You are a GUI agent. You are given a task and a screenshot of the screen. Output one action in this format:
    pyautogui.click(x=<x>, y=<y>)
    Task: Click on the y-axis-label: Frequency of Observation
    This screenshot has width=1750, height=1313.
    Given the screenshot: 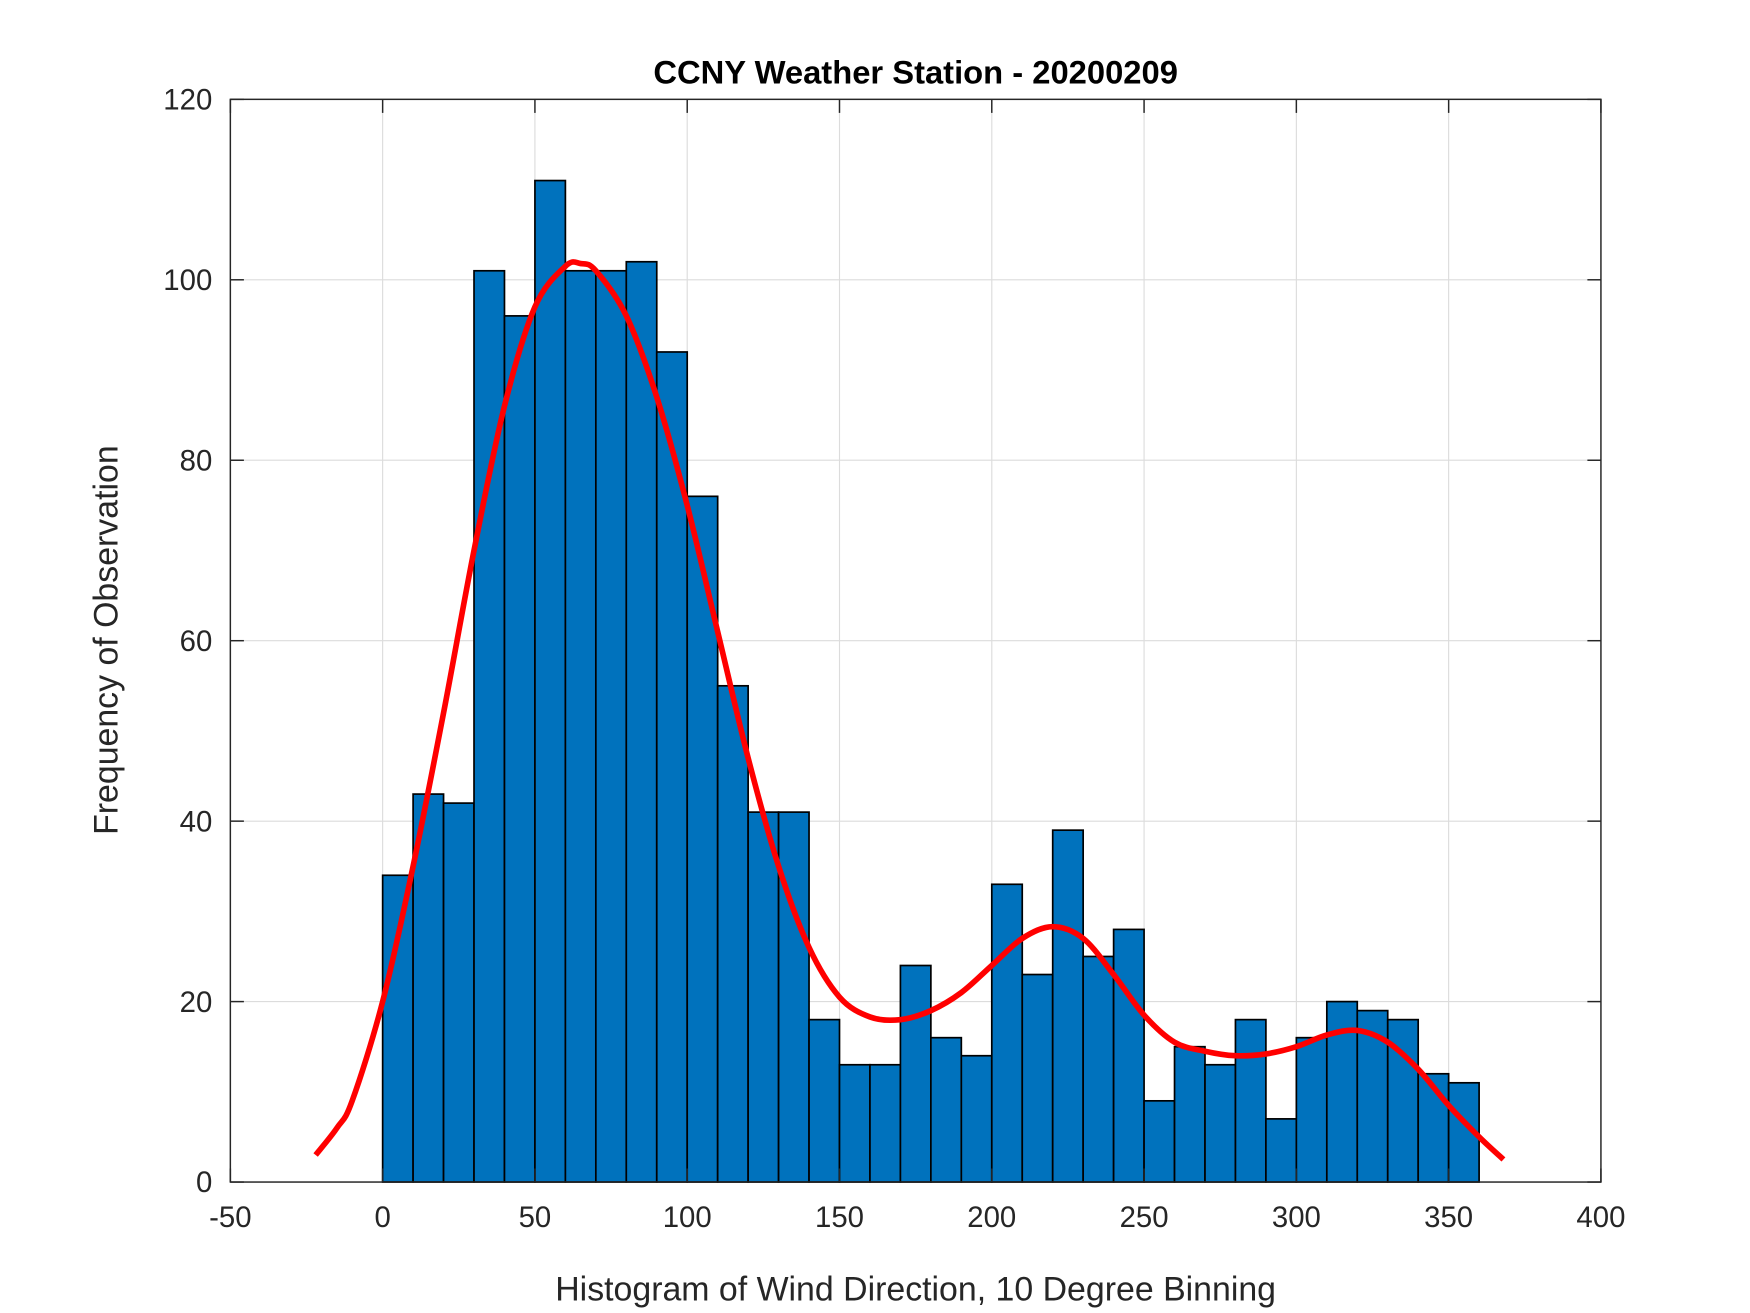 What is the action you would take?
    pyautogui.click(x=106, y=640)
    